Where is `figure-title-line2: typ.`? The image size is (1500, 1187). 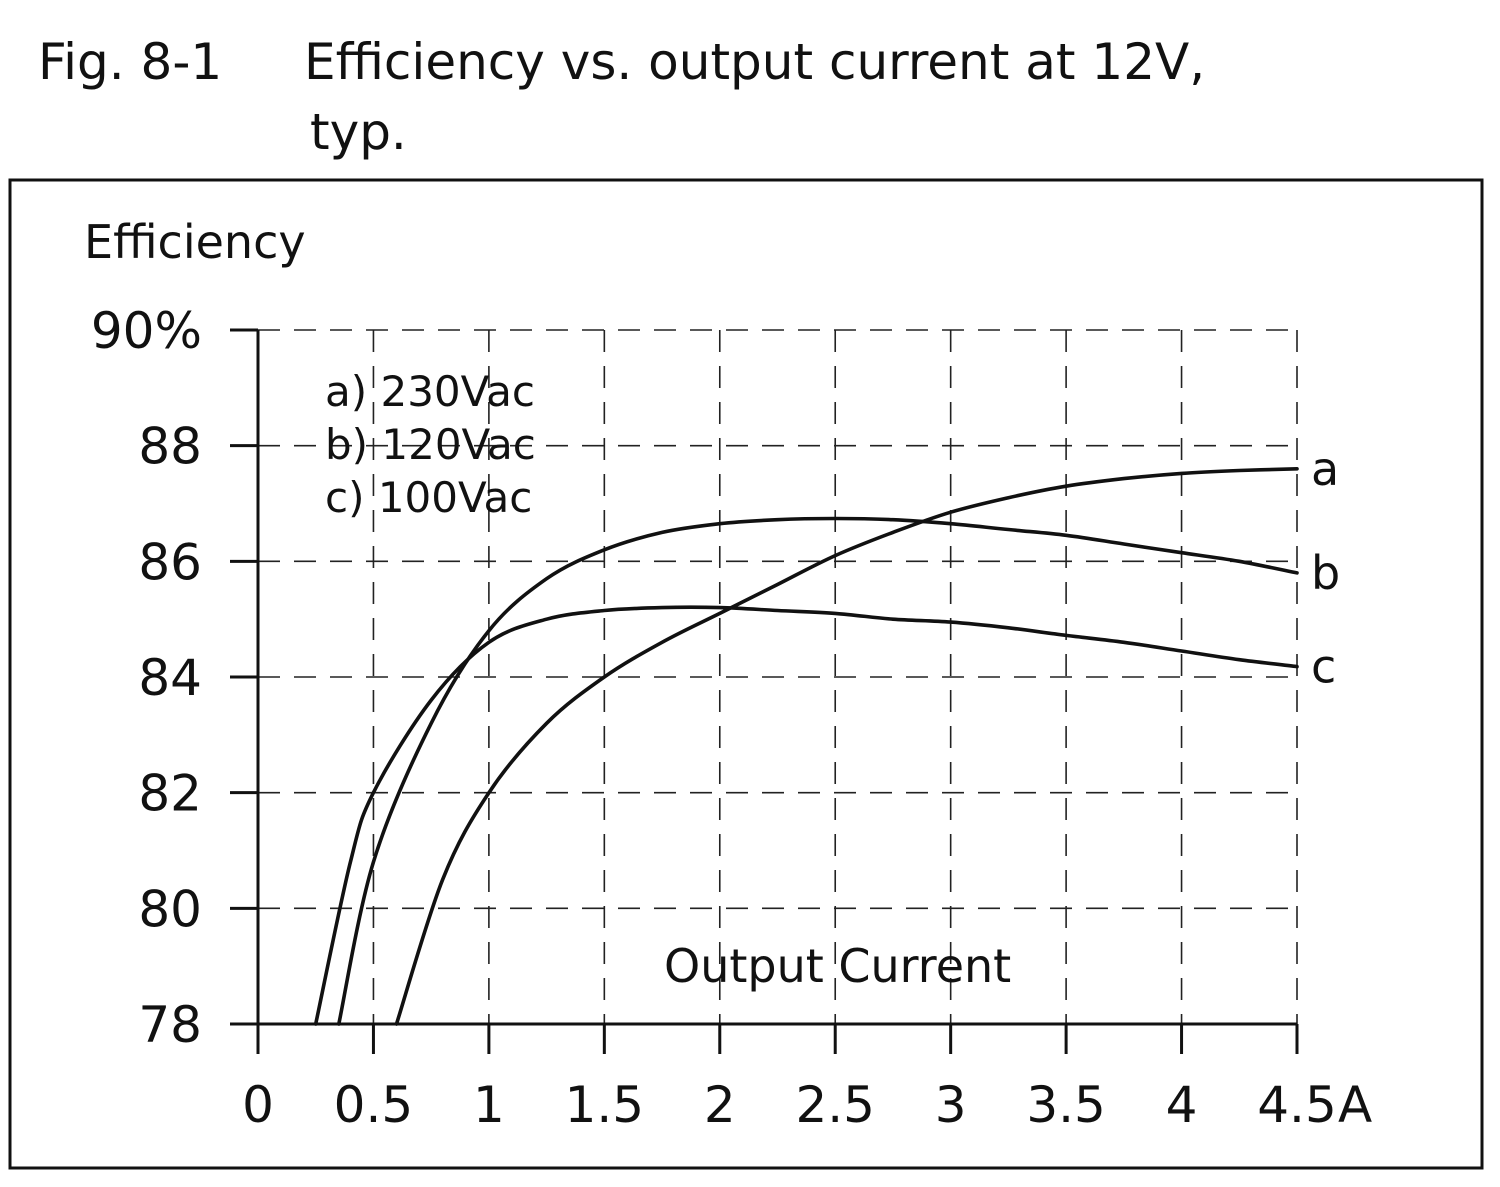 figure-title-line2: typ. is located at coordinates (358, 132).